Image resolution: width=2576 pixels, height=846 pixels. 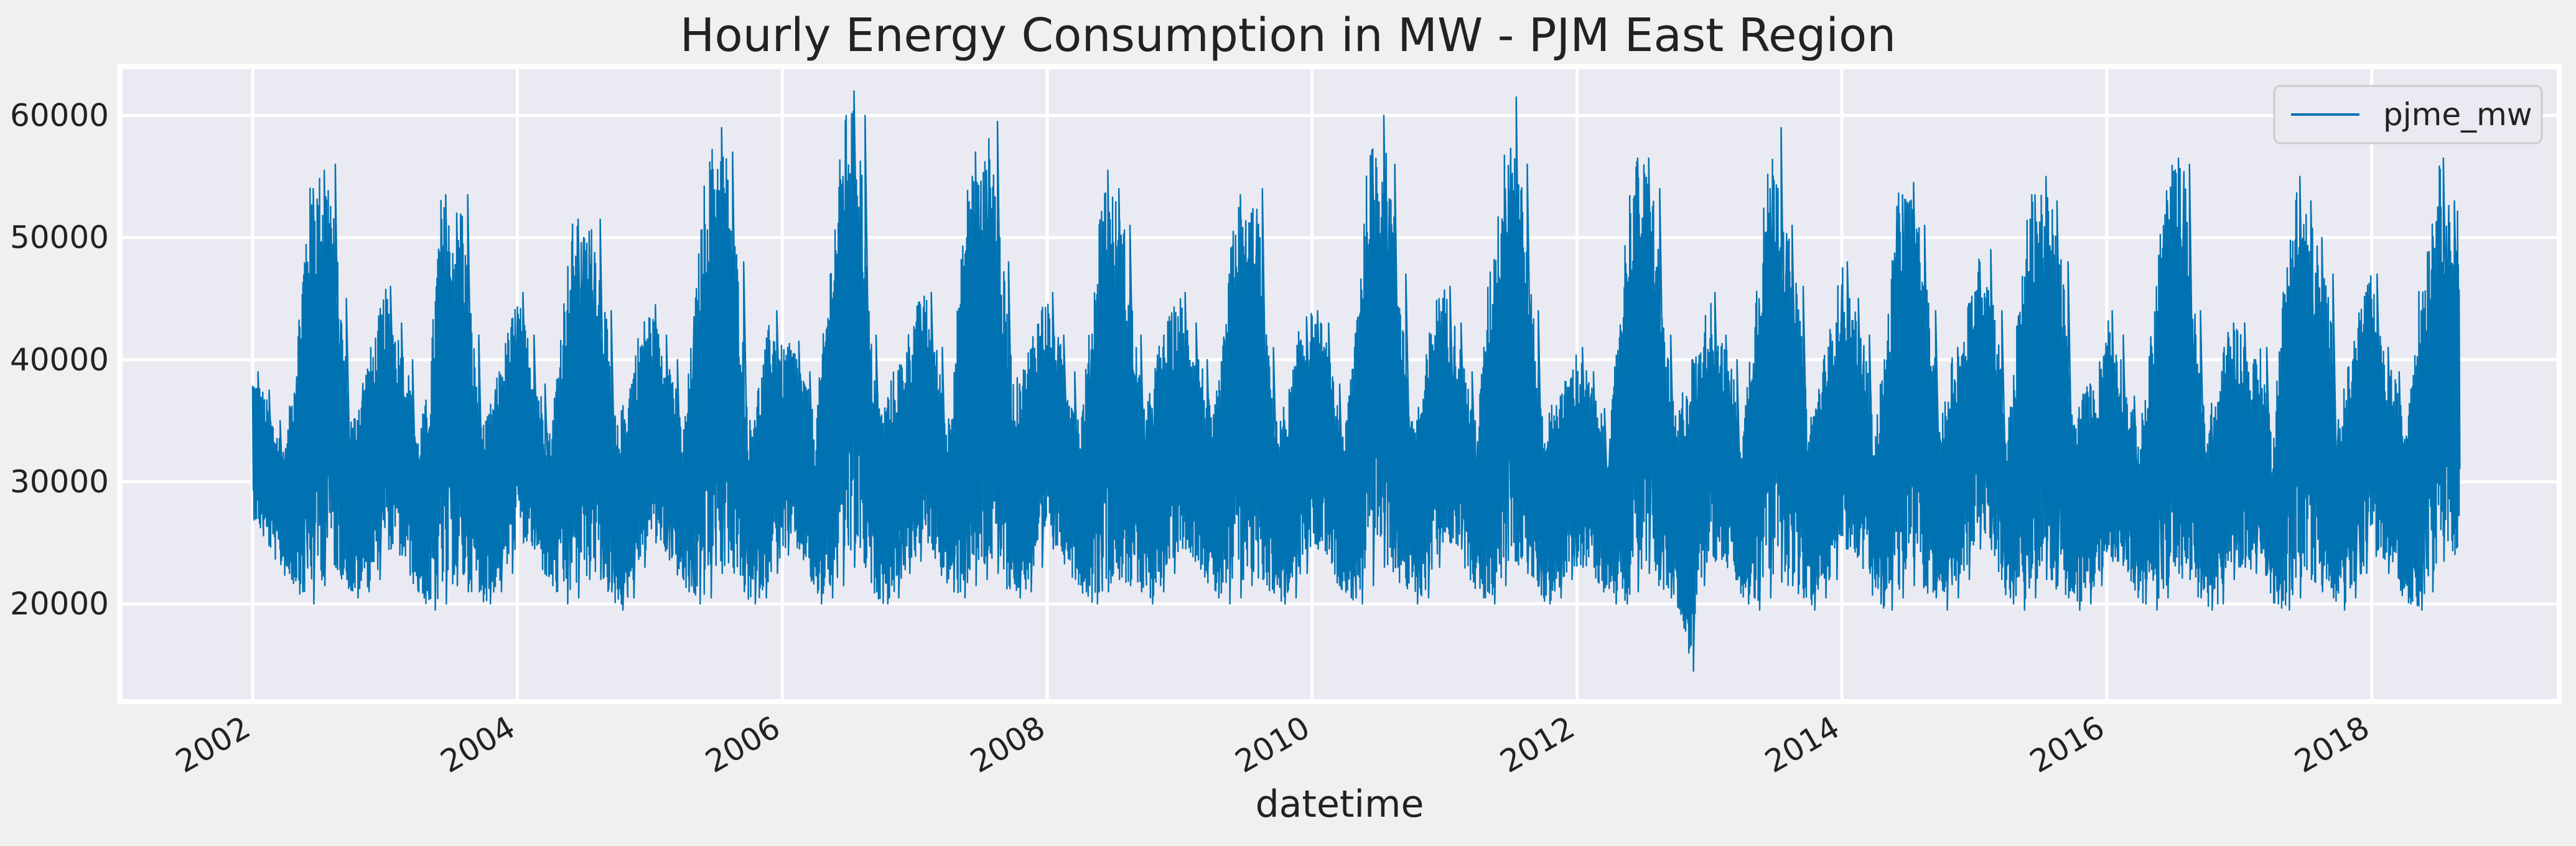 I want to click on x-axis-label: datetime, so click(x=1340, y=804).